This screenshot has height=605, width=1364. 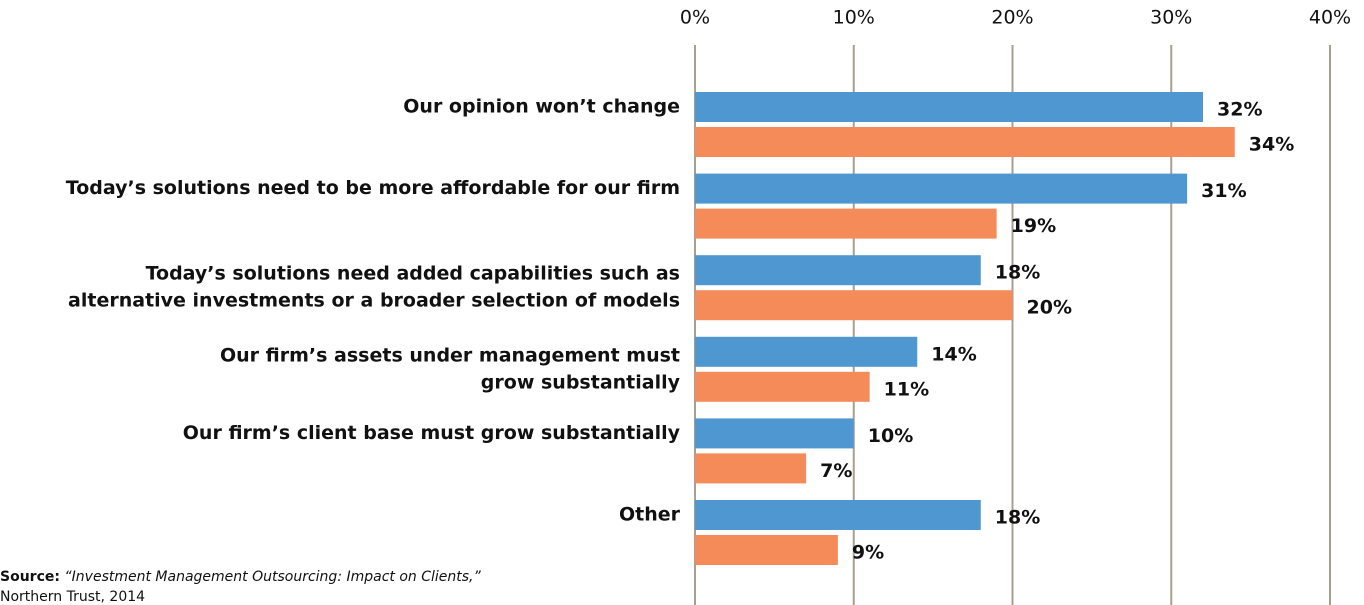 I want to click on category-label: Our firm’s assets under management must, so click(x=450, y=355).